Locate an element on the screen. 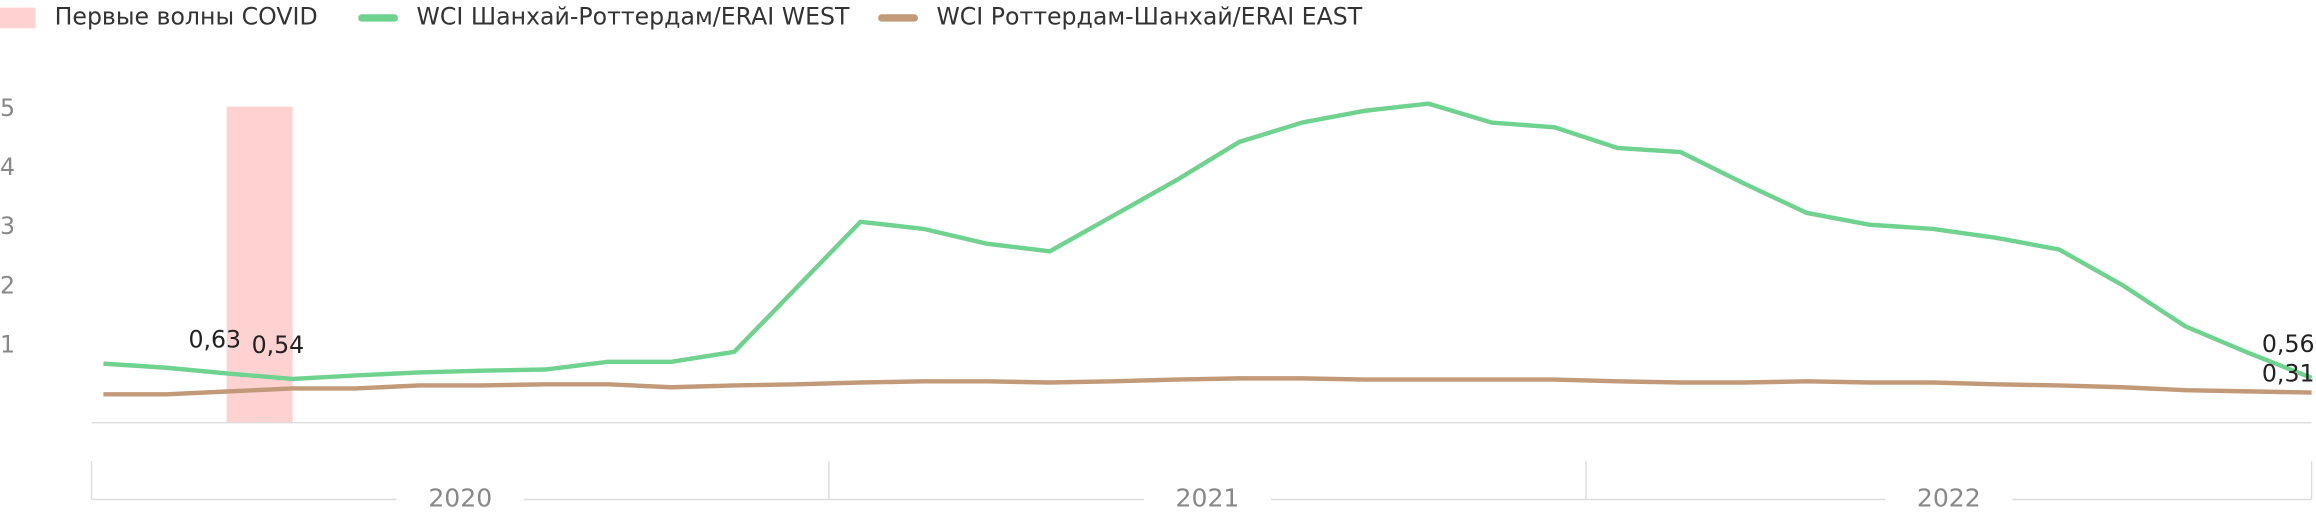 This screenshot has height=520, width=2316. legend-swatch is located at coordinates (18, 18).